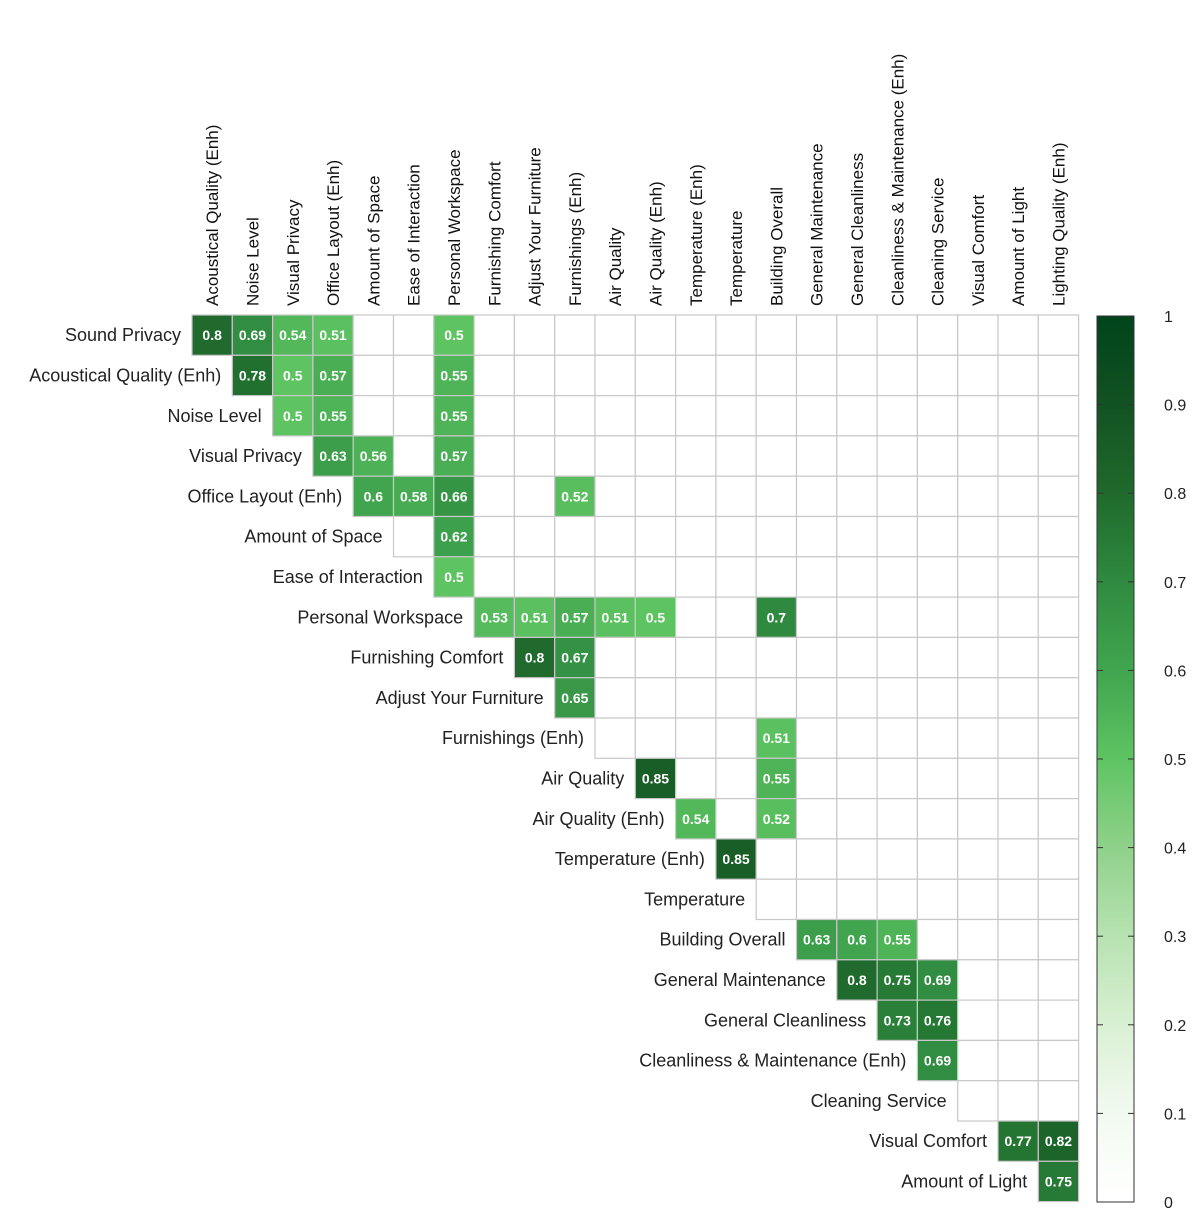  Describe the element at coordinates (1058, 1141) in the screenshot. I see `cell-value-label: 0.82` at that location.